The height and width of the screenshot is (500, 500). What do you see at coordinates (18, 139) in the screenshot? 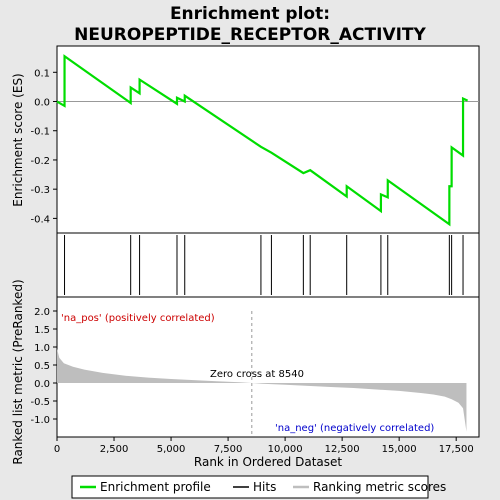
I see `es-y-axis-label: Enrichment score (ES)` at bounding box center [18, 139].